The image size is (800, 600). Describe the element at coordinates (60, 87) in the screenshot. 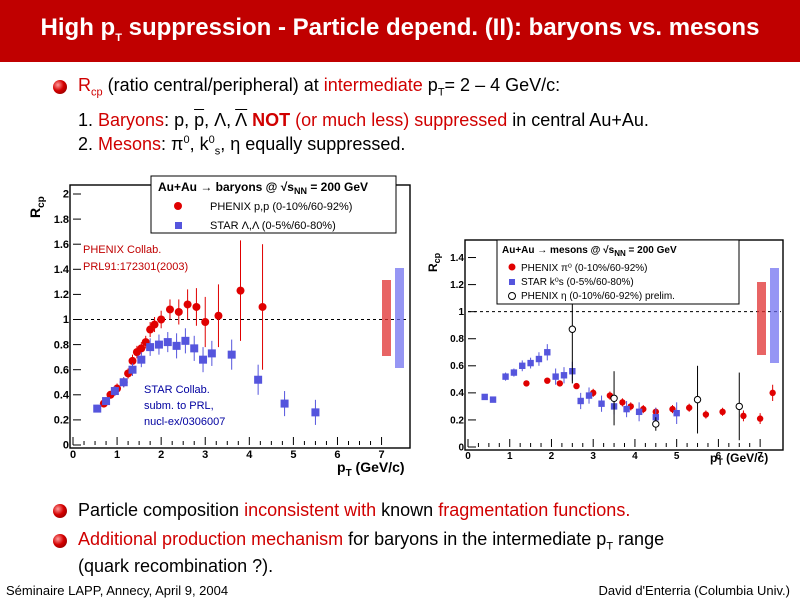

I see `bullet-icon` at that location.